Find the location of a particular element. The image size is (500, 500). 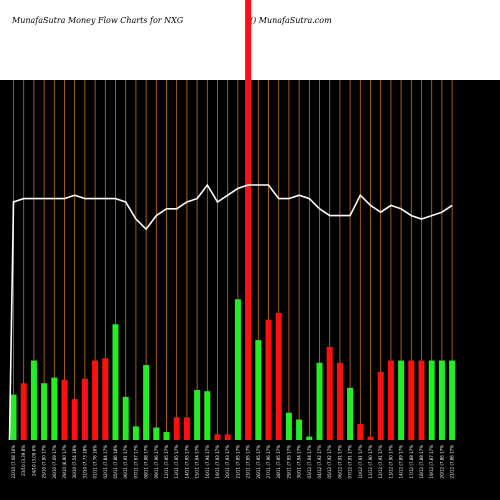

x-tick-label: 16/11 (7.94 17% is located at coordinates (207, 462).